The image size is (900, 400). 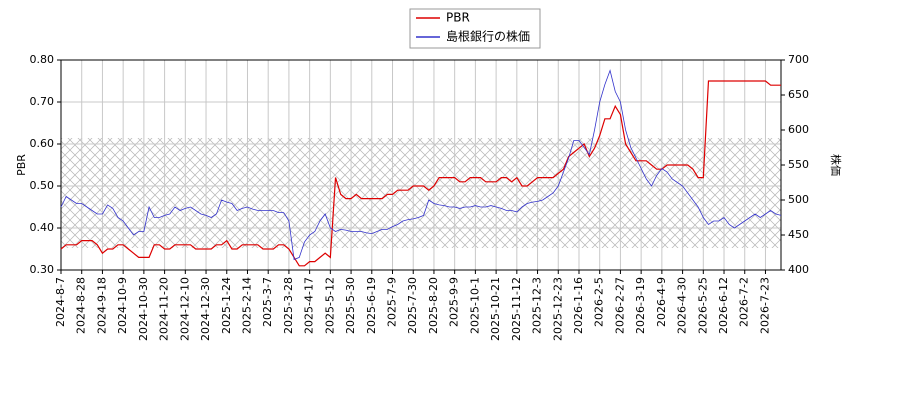 What do you see at coordinates (60, 302) in the screenshot?
I see `x-tick-label: 2024-8-7` at bounding box center [60, 302].